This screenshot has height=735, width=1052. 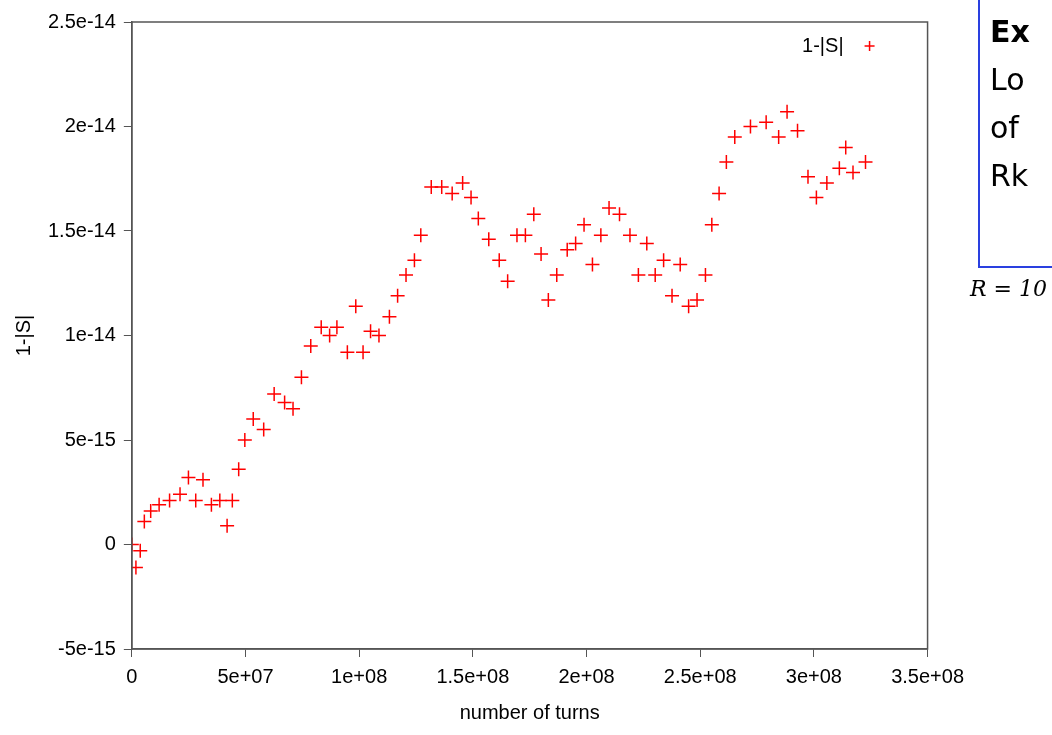 I want to click on y-tick-label: 1e-14, so click(x=90, y=334).